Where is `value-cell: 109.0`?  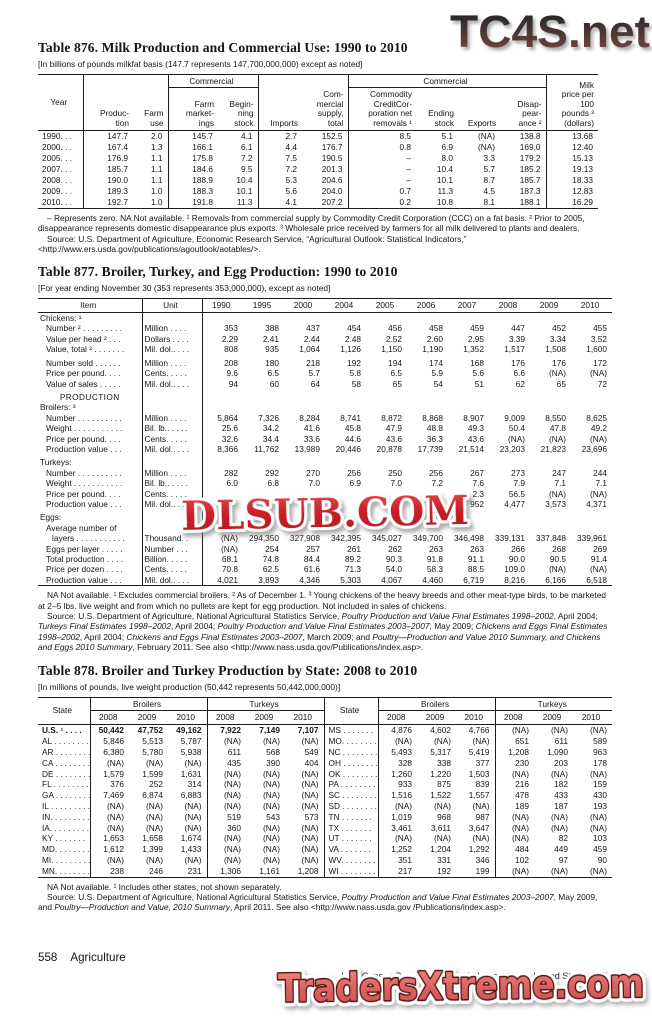
value-cell: 109.0 is located at coordinates (514, 569).